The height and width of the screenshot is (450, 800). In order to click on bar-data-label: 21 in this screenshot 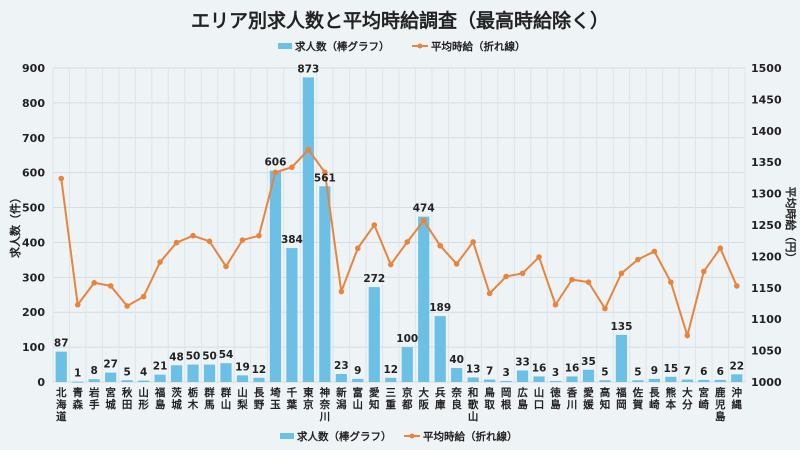, I will do `click(160, 367)`.